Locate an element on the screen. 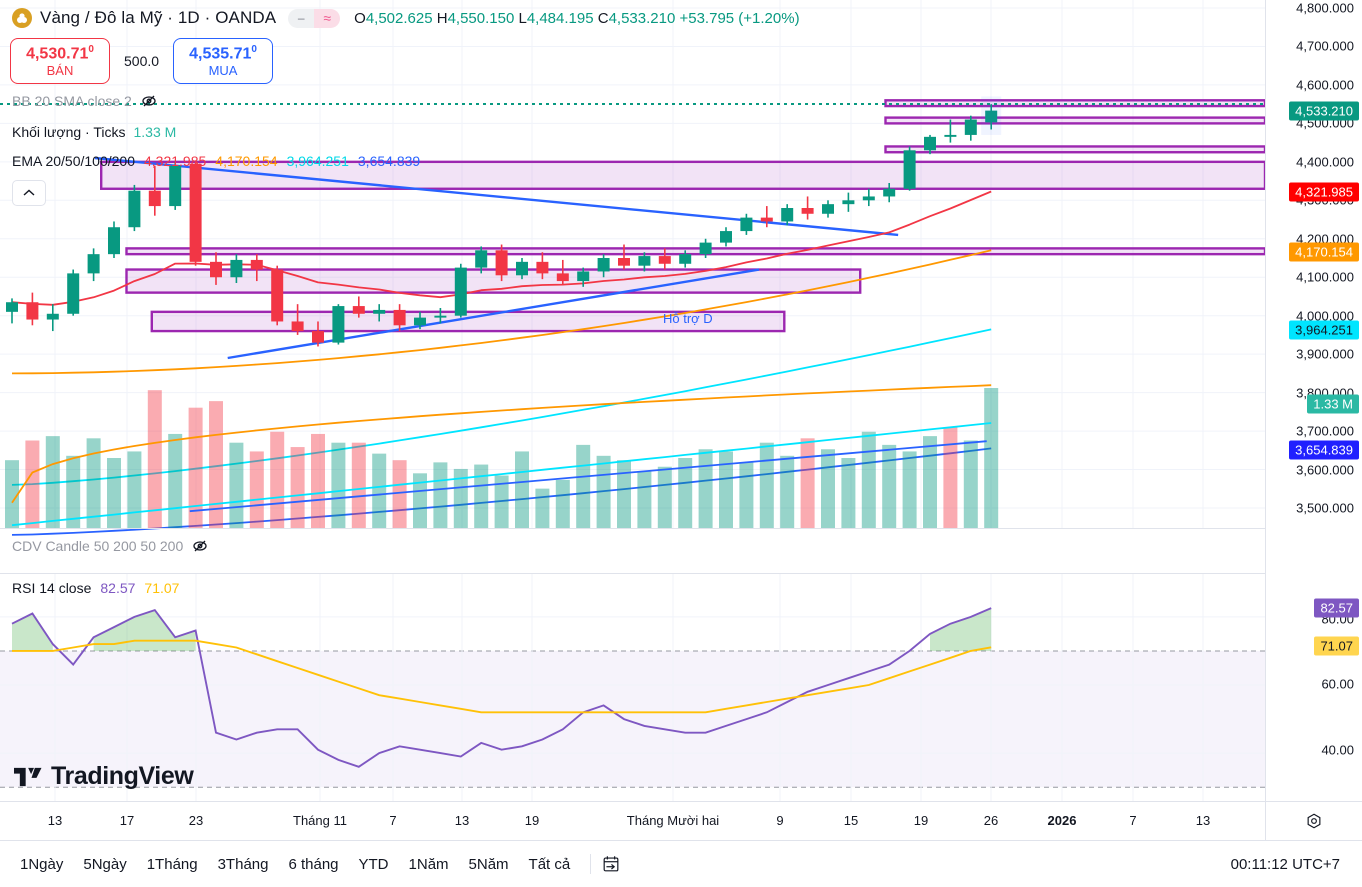 Image resolution: width=1362 pixels, height=887 pixels. chart-settings-button is located at coordinates (1313, 820).